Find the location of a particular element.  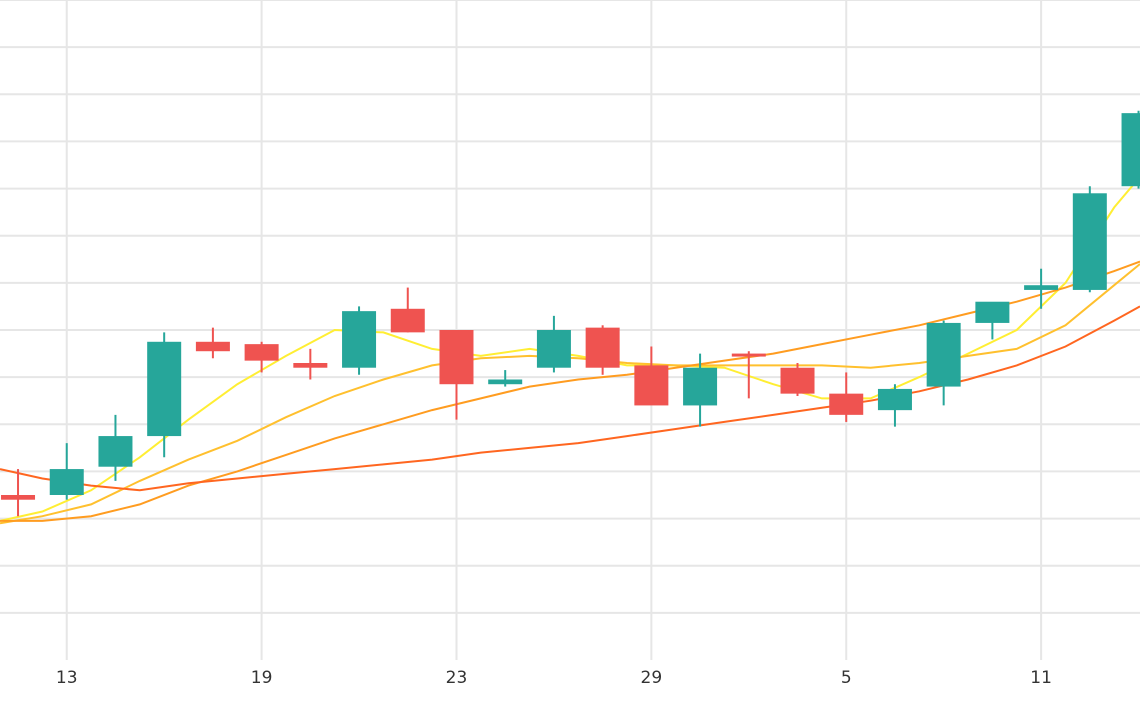

x-tick-label: 23 is located at coordinates (457, 678).